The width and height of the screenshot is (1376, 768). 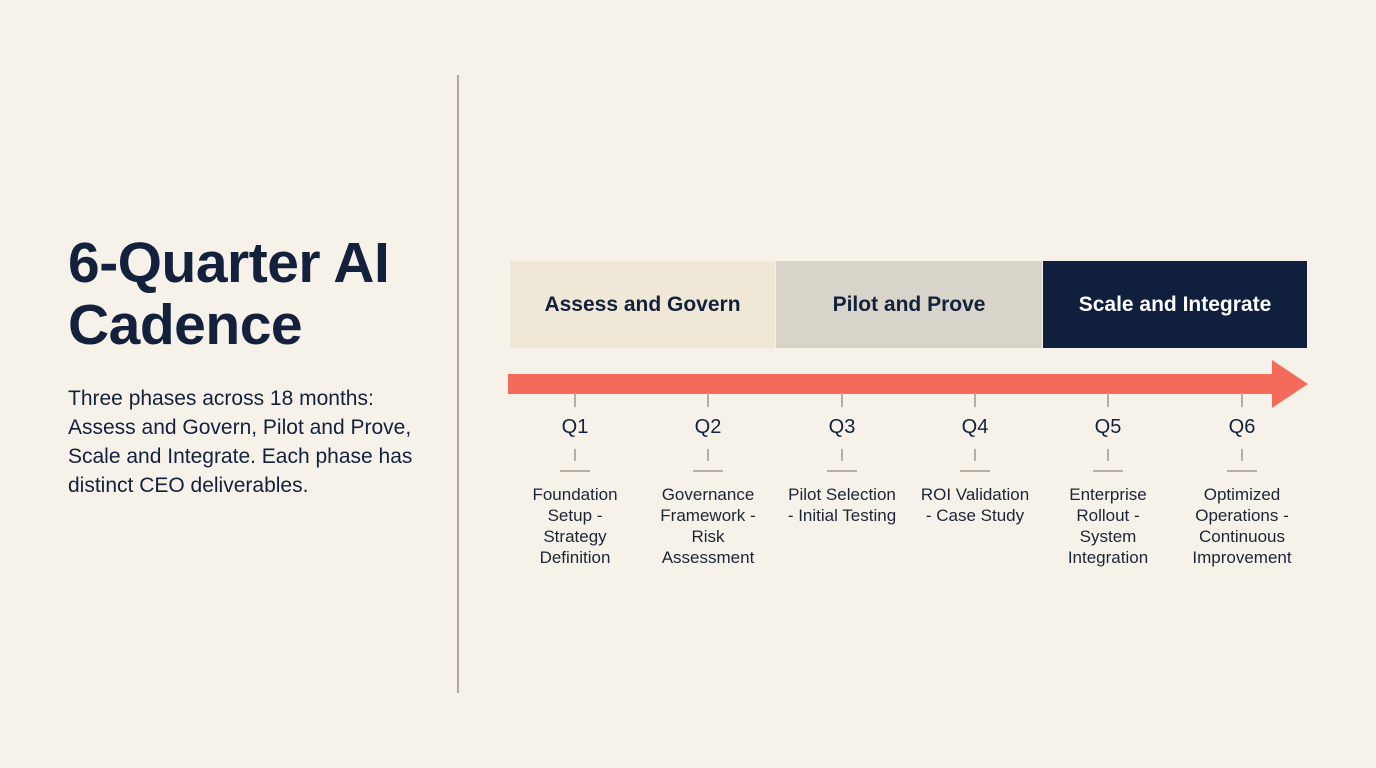 What do you see at coordinates (708, 480) in the screenshot?
I see `quarter: Q2 Governance Framework - Risk Assessment` at bounding box center [708, 480].